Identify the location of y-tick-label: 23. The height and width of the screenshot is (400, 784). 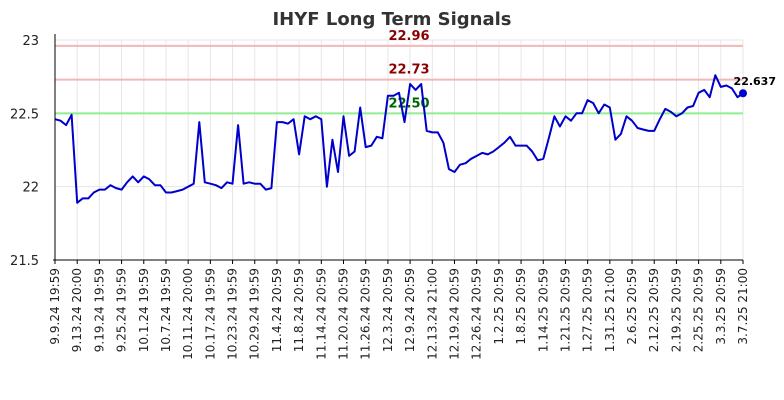
(30, 41).